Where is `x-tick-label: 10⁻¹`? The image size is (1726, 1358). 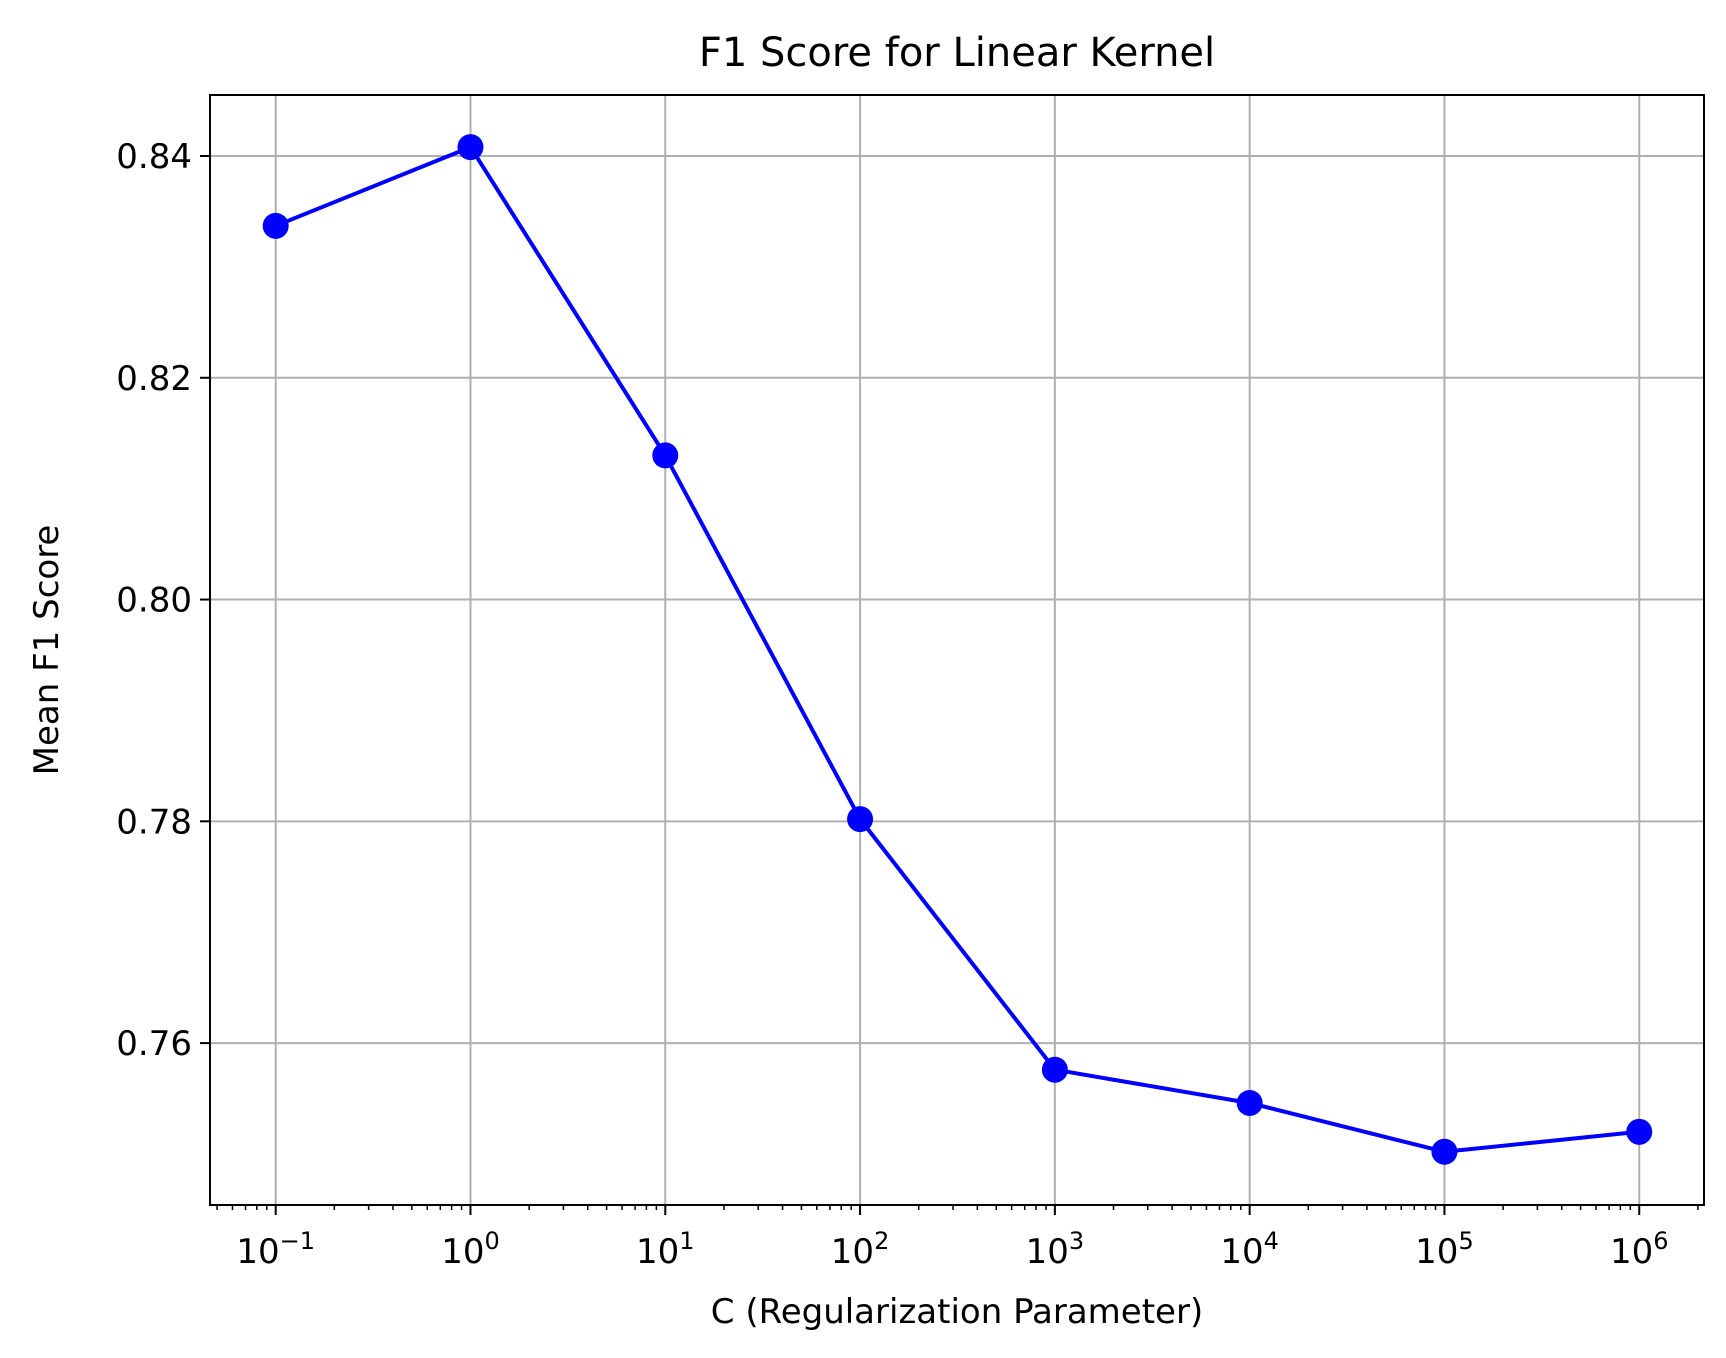 x-tick-label: 10⁻¹ is located at coordinates (275, 1249).